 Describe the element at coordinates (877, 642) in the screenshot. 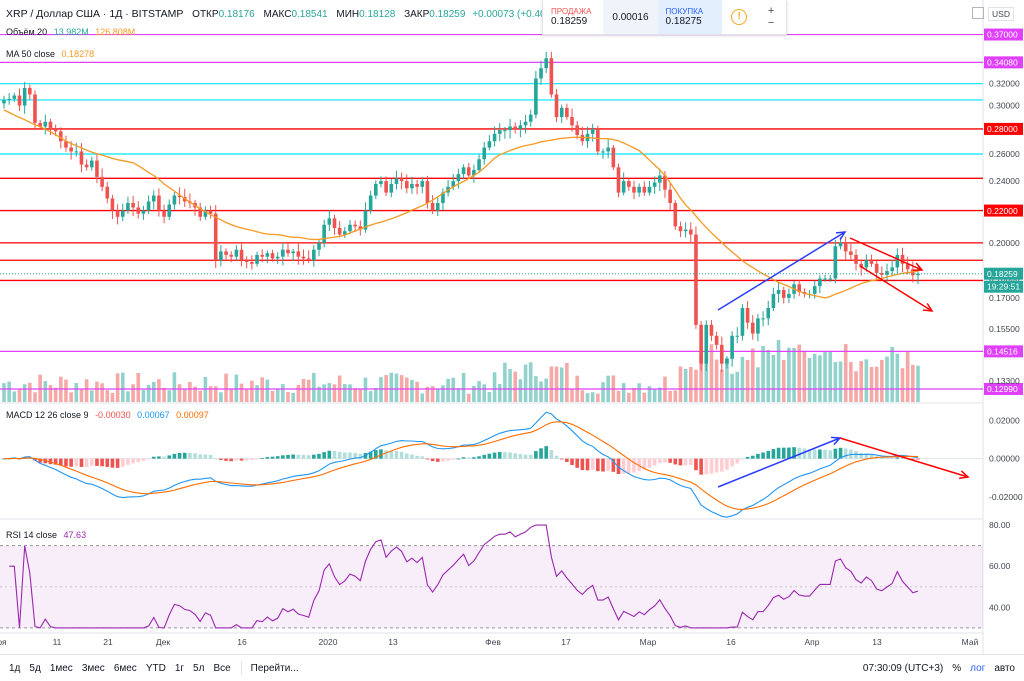

I see `time-tick-label: 13` at that location.